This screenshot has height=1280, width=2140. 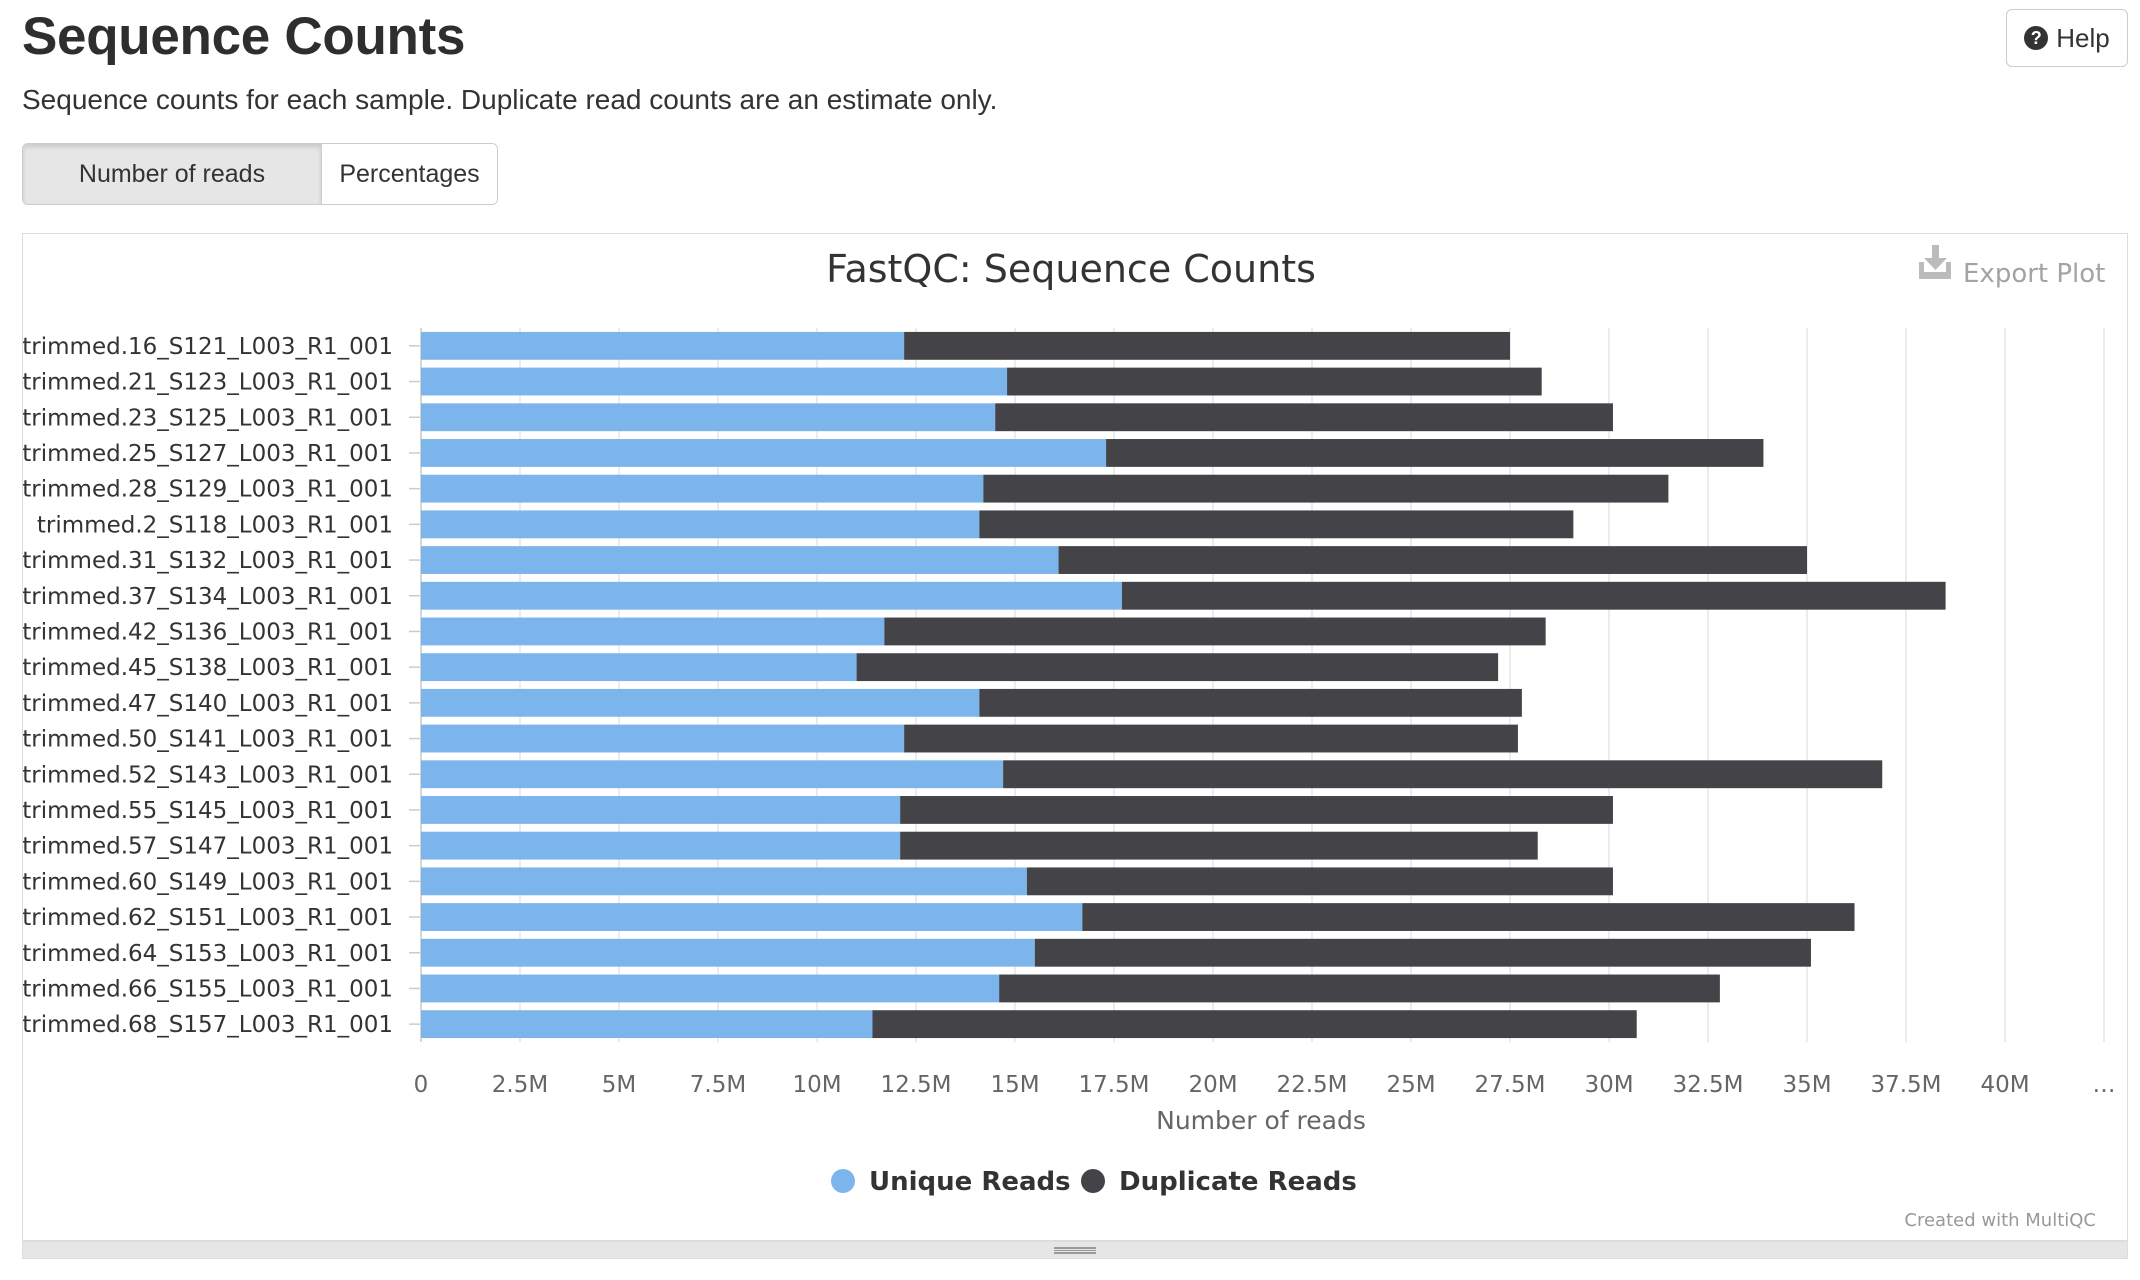 I want to click on plot-resize-handle, so click(x=1075, y=1250).